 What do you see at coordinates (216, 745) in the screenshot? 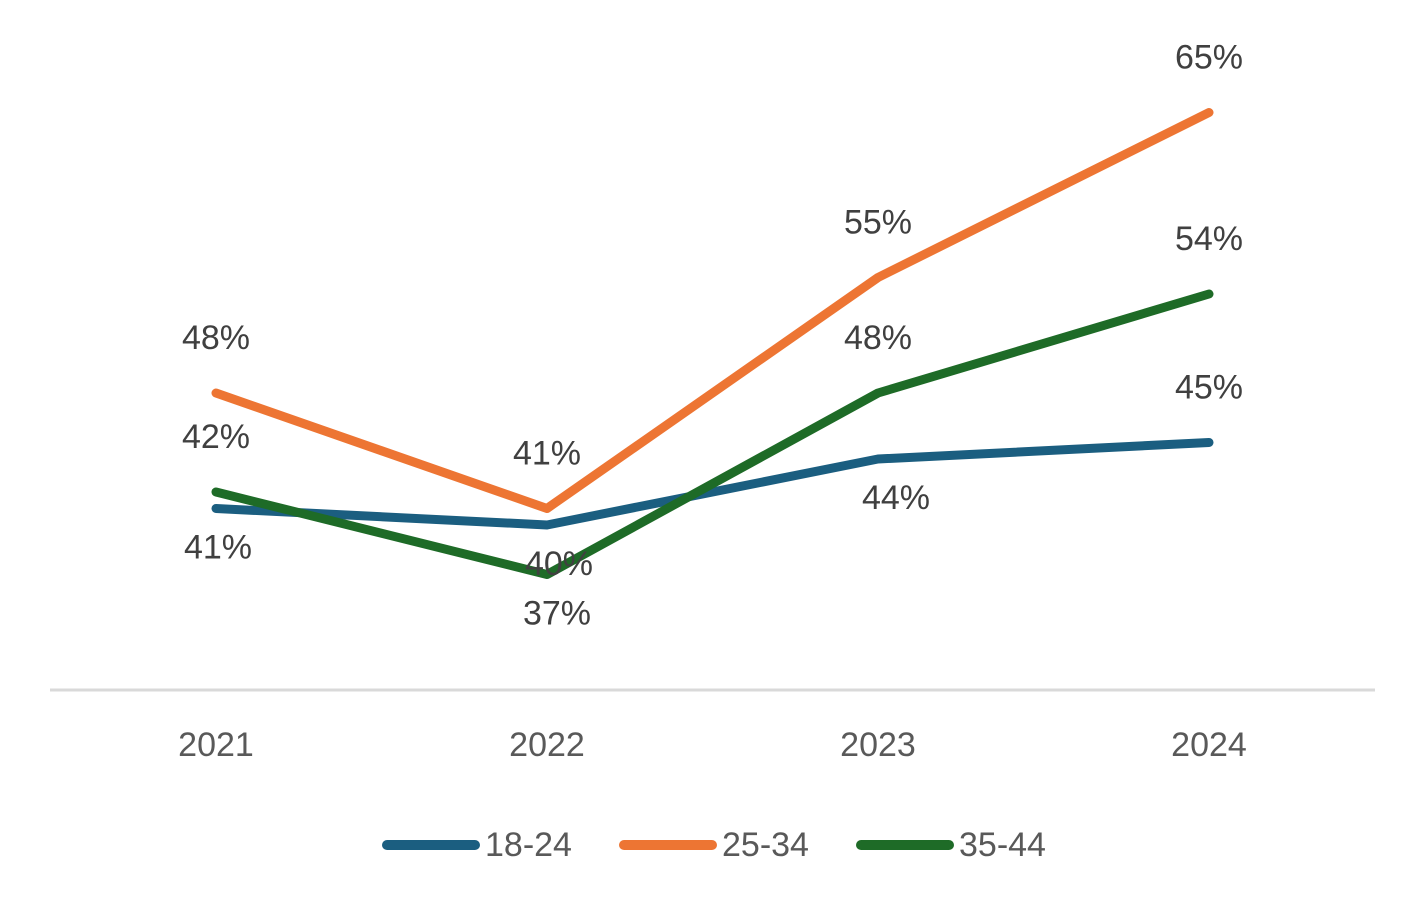
I see `x-tick-label-2021: 2021` at bounding box center [216, 745].